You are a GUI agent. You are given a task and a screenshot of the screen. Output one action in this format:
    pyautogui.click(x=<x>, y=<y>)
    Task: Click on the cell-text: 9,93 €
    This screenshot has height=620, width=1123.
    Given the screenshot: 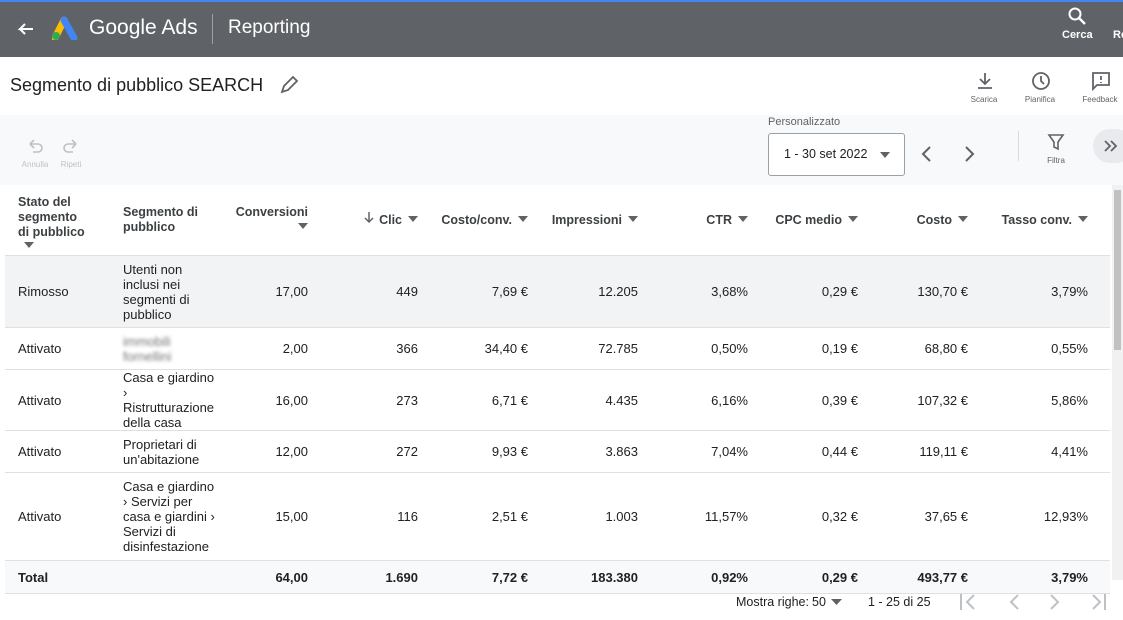 What is the action you would take?
    pyautogui.click(x=509, y=451)
    